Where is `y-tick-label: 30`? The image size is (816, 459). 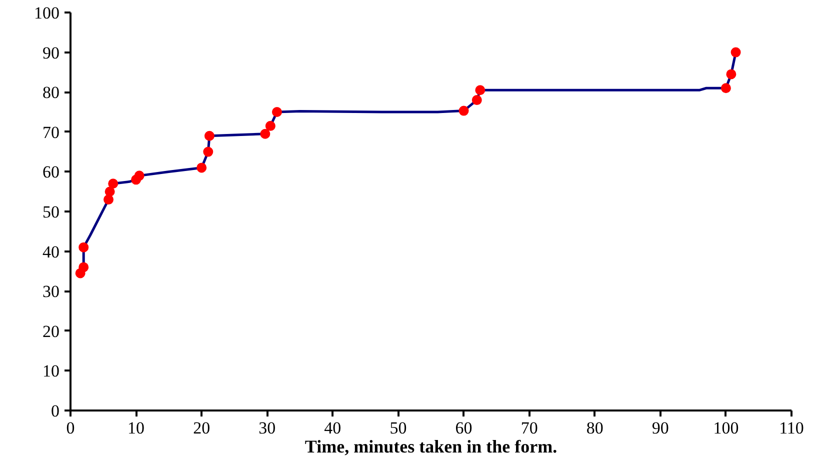
y-tick-label: 30 is located at coordinates (51, 292).